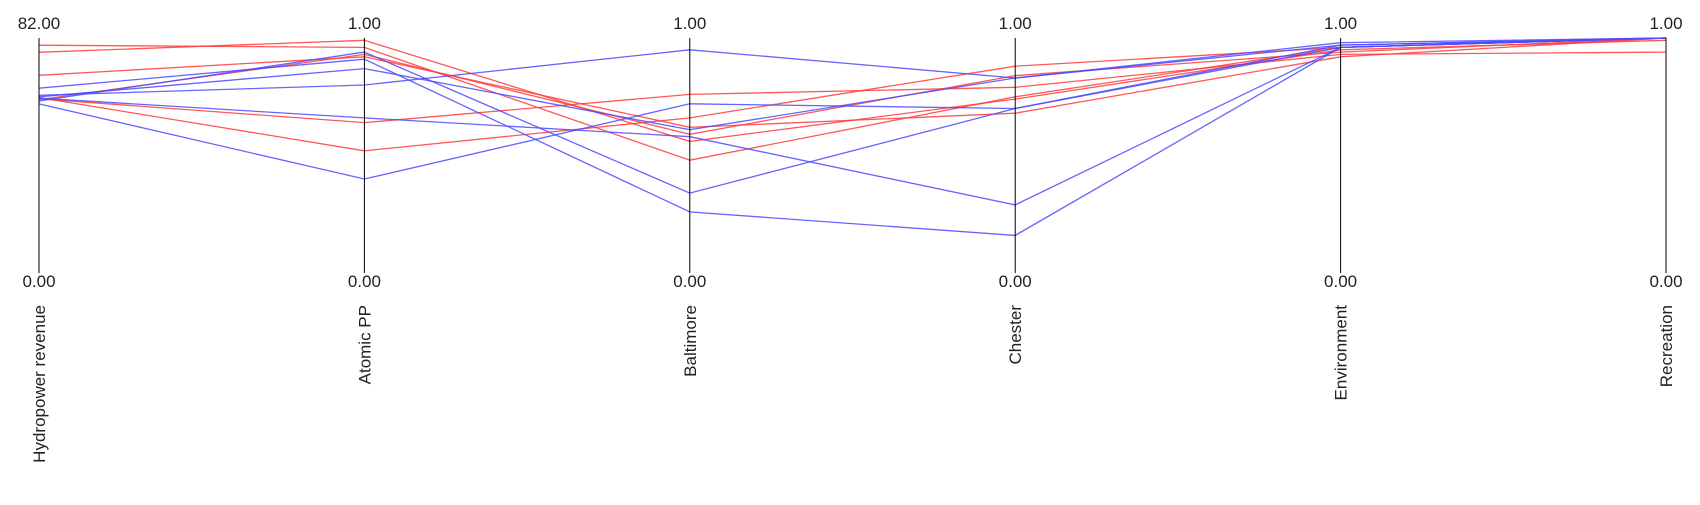  Describe the element at coordinates (1341, 353) in the screenshot. I see `axis-label: Environment` at that location.